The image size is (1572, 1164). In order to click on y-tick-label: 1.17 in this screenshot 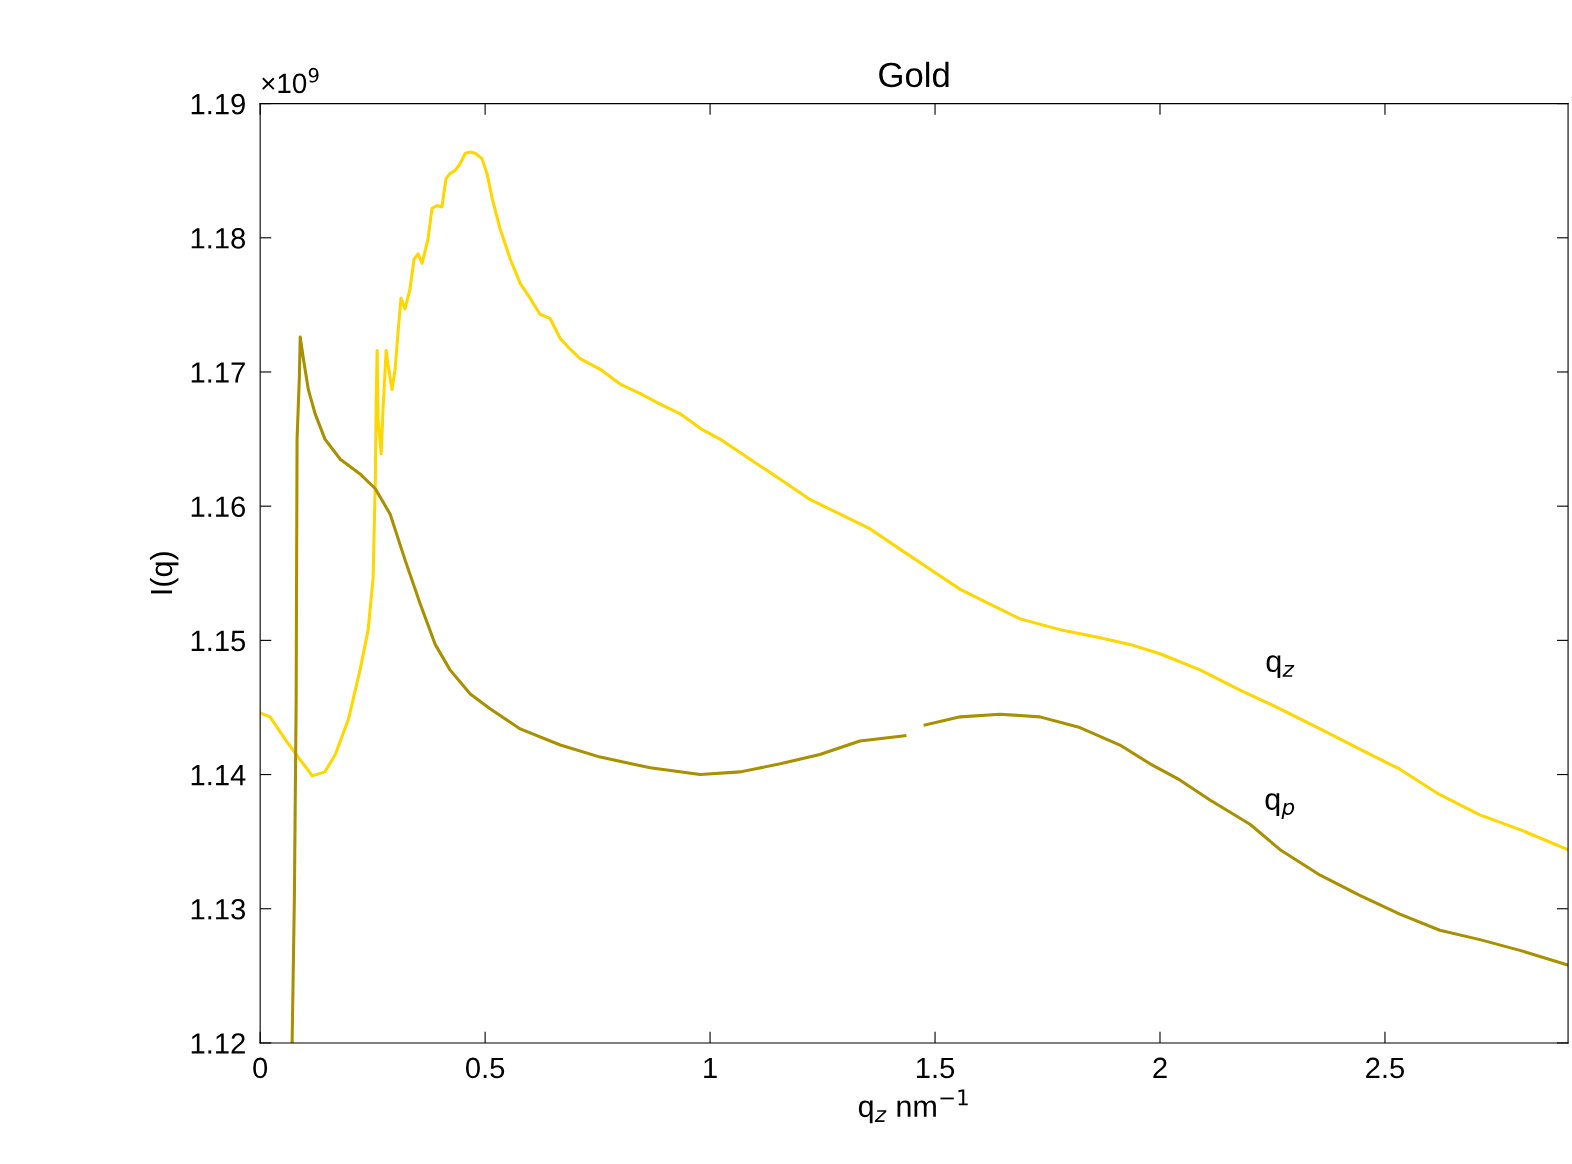, I will do `click(218, 372)`.